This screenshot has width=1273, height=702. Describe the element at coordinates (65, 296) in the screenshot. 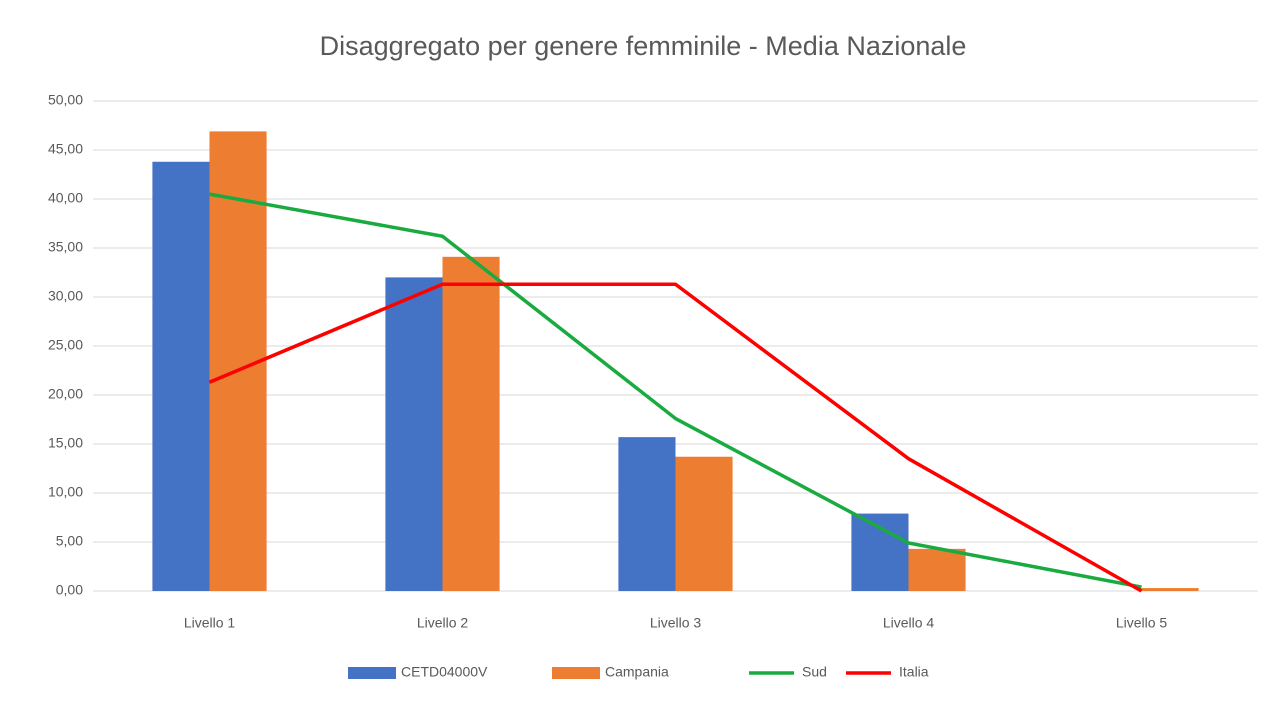

I see `y-tick-label: 30,00` at that location.